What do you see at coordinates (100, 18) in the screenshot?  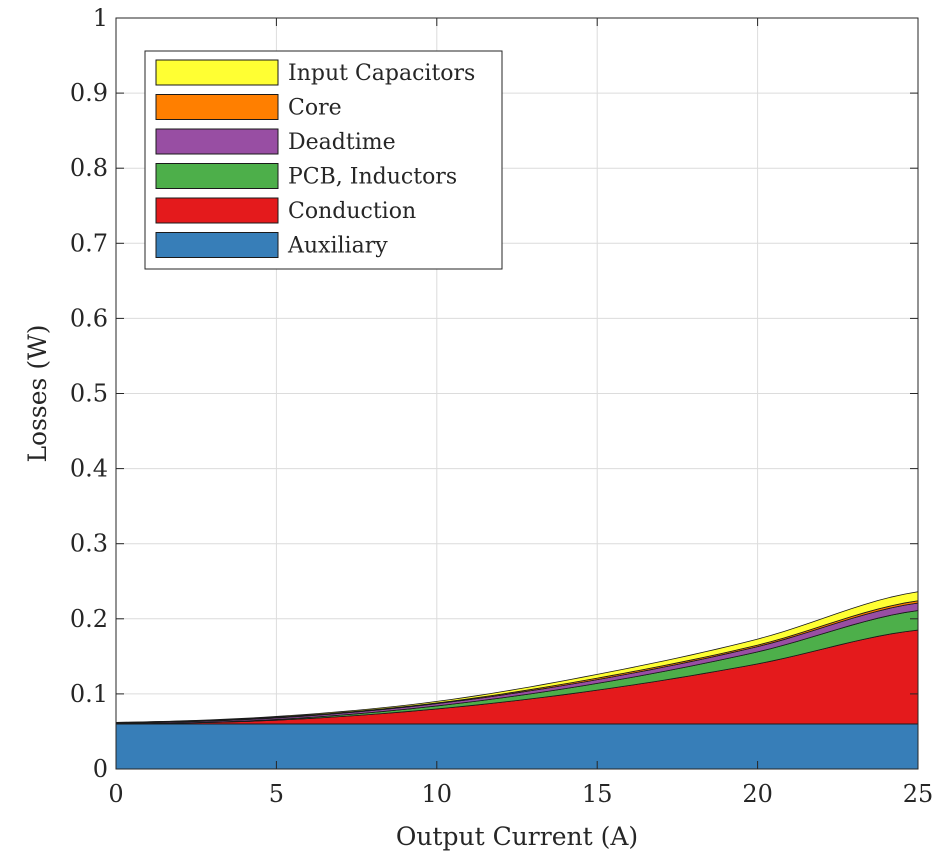 I see `y-tick-label: 1` at bounding box center [100, 18].